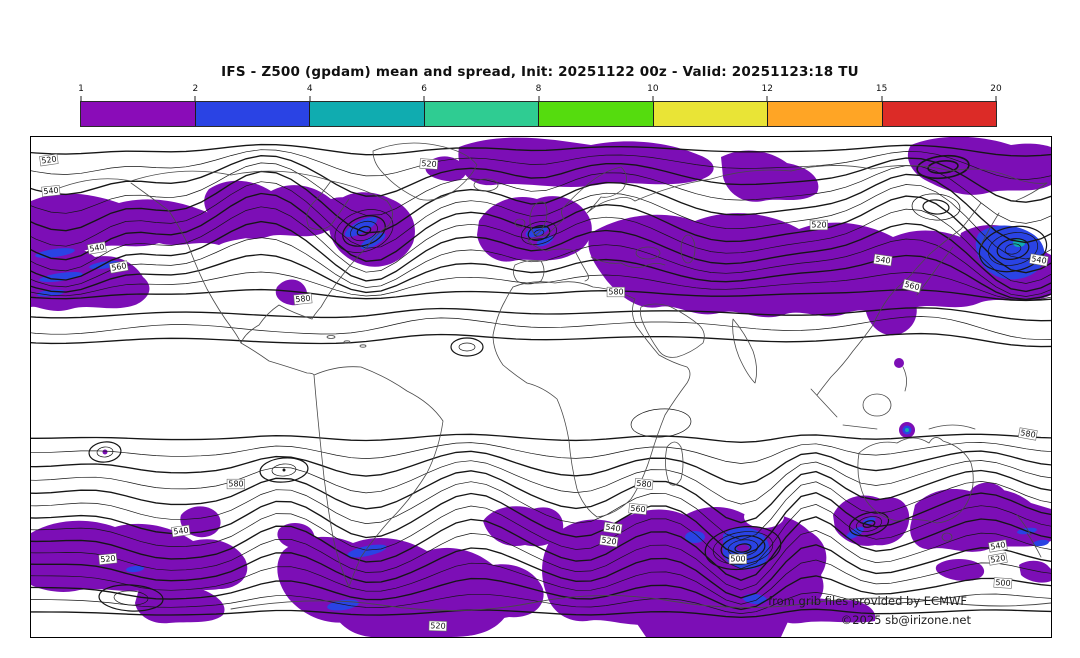 This screenshot has width=1080, height=658. Describe the element at coordinates (881, 89) in the screenshot. I see `colorbar-tick-label: 15` at that location.